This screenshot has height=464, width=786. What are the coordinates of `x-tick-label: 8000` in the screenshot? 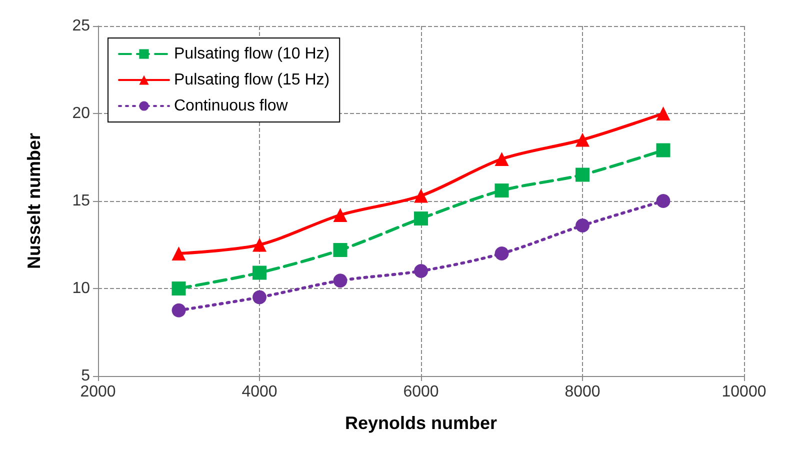 It's located at (582, 392).